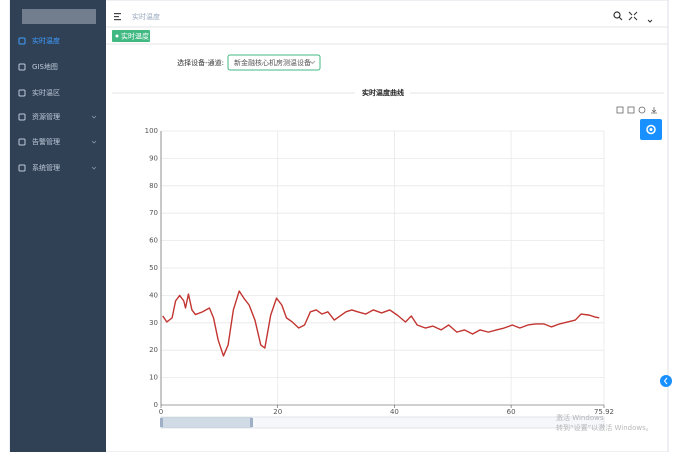 This screenshot has width=675, height=452. What do you see at coordinates (46, 141) in the screenshot?
I see `menu-label: 告警管理` at bounding box center [46, 141].